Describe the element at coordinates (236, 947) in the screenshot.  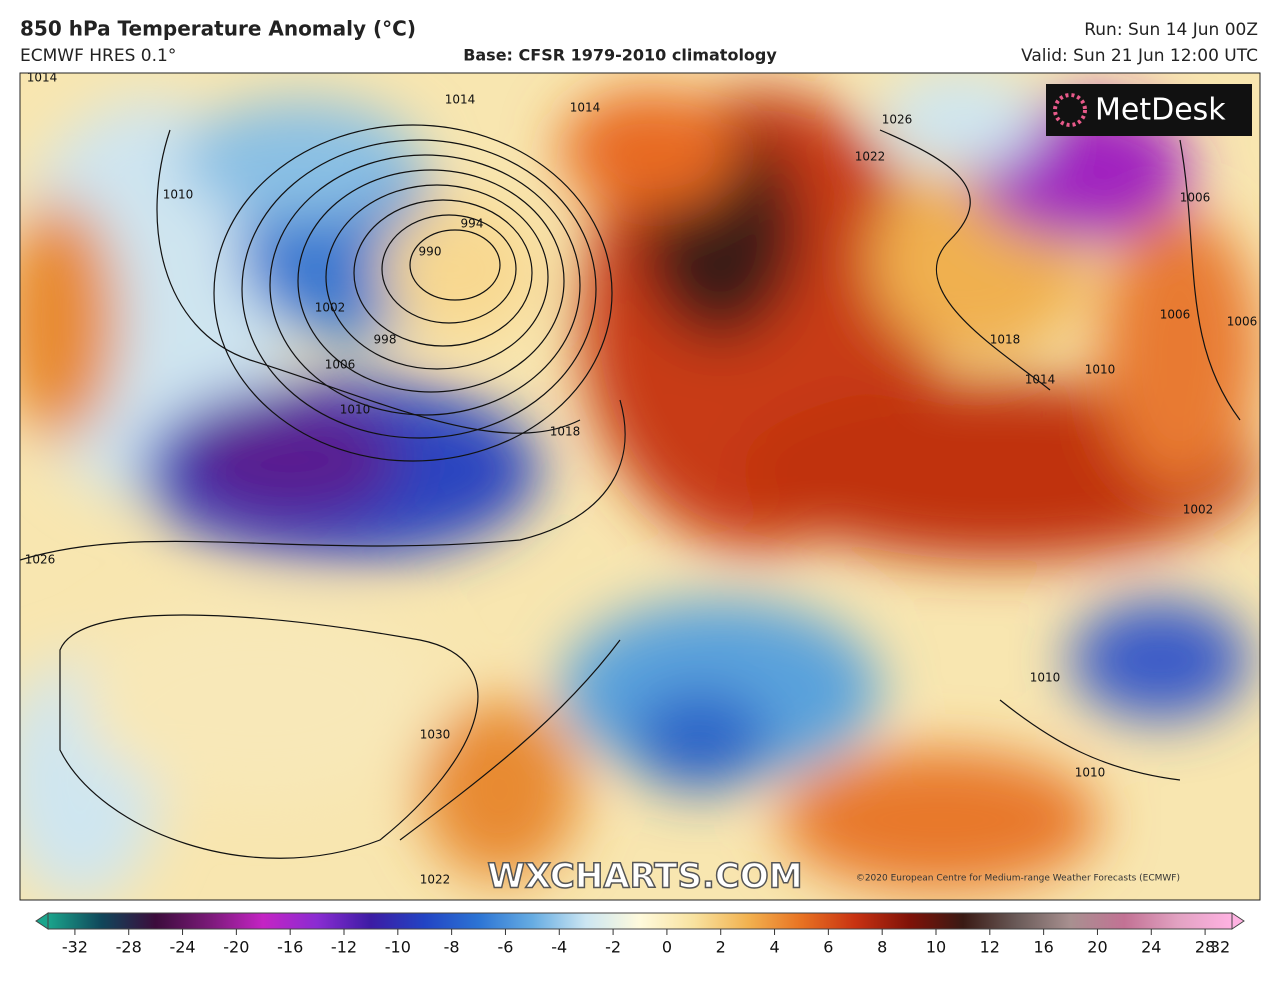
I see `colorbar-tick-label: -20` at that location.